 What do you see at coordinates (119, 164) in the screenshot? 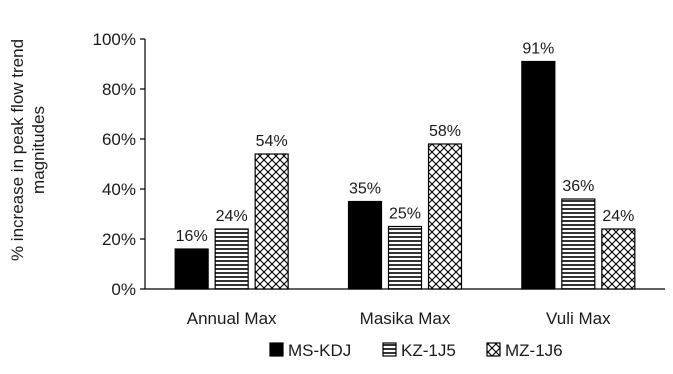
I see `y-axis-ticks: 0% 20% 40% 60% 80% 100%` at bounding box center [119, 164].